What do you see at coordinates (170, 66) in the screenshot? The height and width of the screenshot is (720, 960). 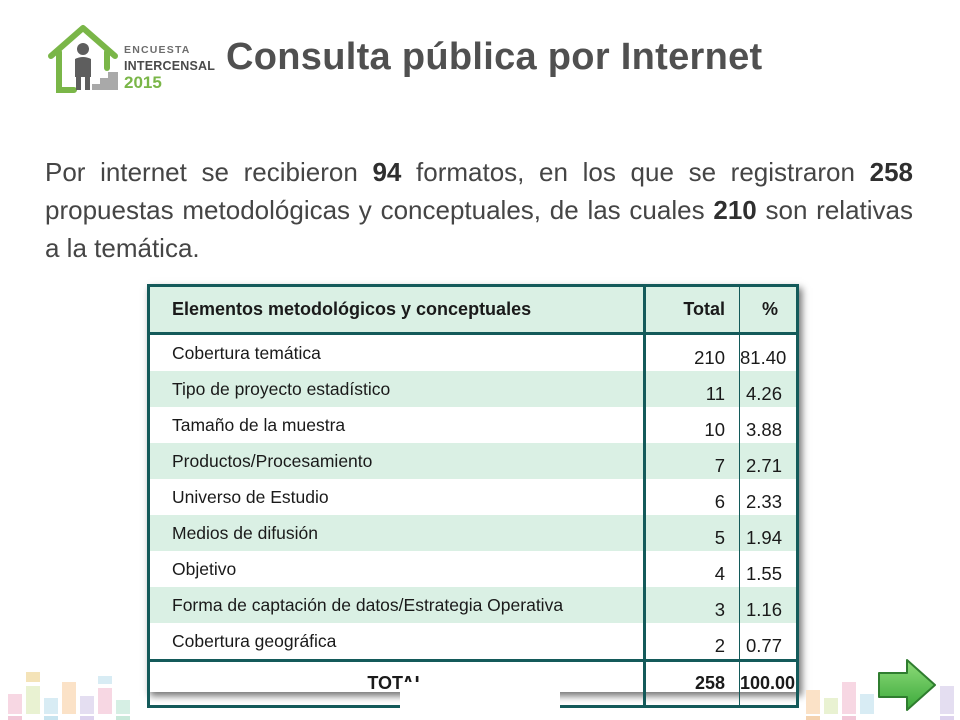 I see `logo-line-intercensal: INTERCENSAL` at bounding box center [170, 66].